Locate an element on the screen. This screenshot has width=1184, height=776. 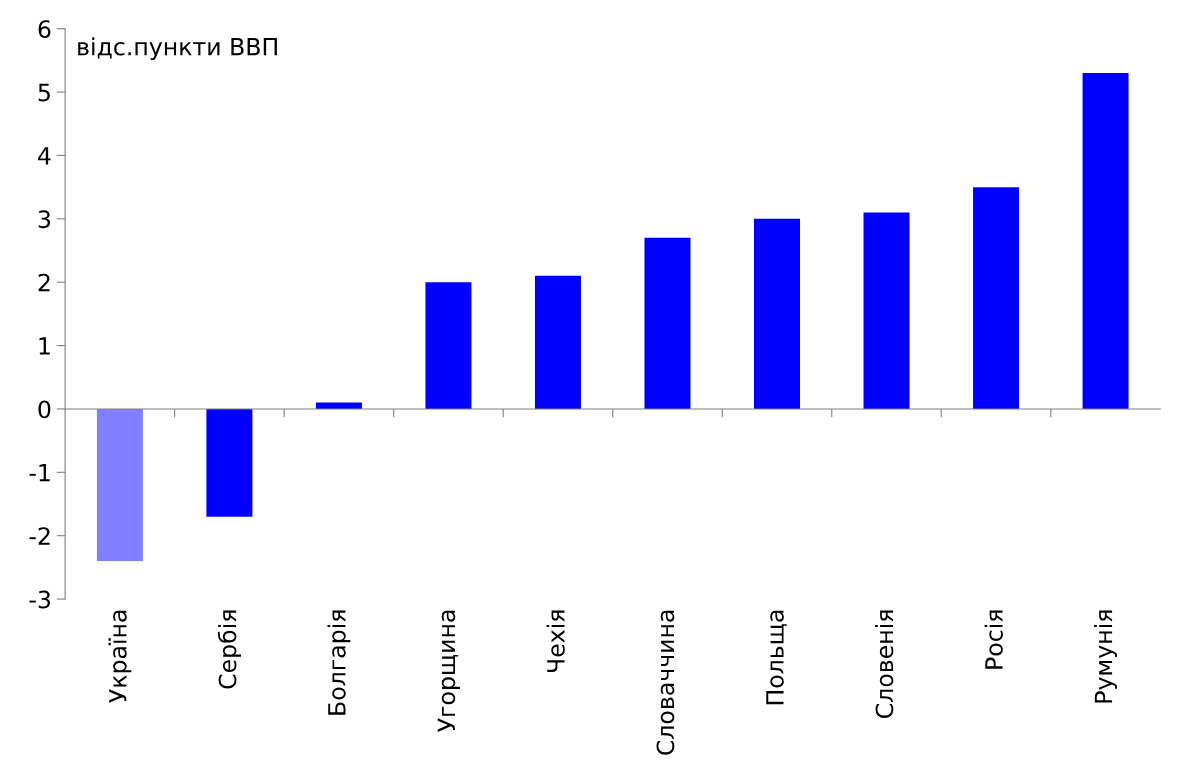
y-tick-label: 3 is located at coordinates (44, 219).